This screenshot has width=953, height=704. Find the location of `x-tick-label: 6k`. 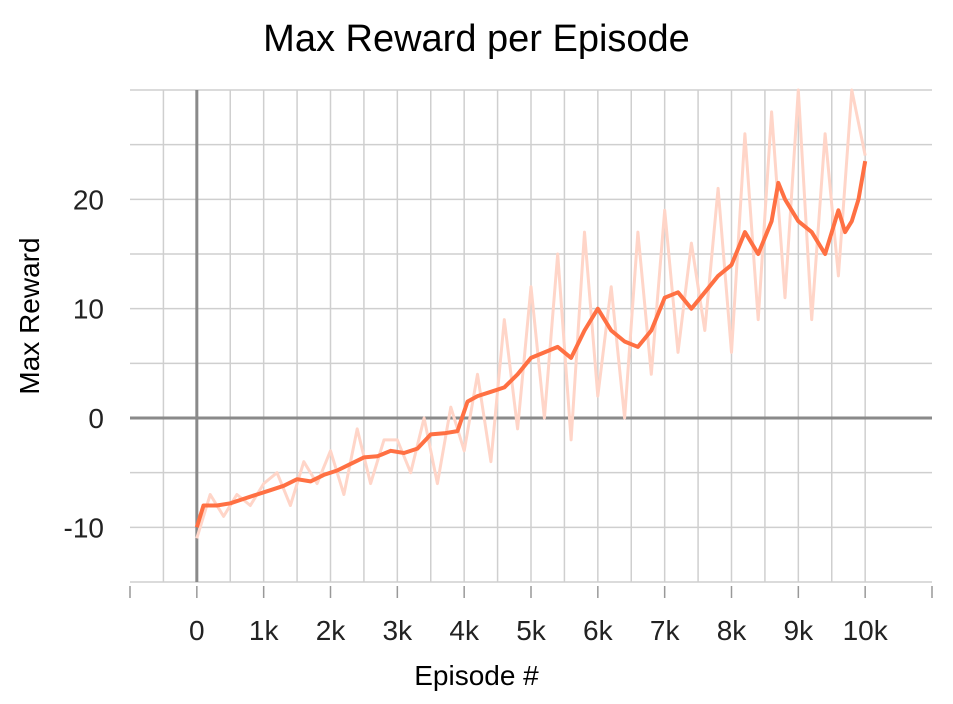

x-tick-label: 6k is located at coordinates (598, 630).